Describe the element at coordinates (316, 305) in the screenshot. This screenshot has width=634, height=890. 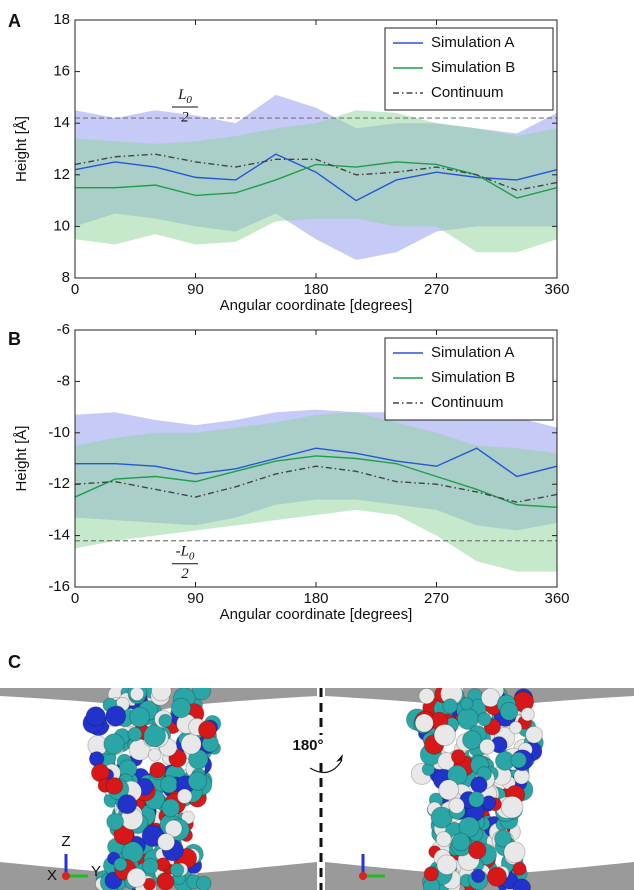
I see `x-axis-label: Angular coordinate [degrees]` at that location.